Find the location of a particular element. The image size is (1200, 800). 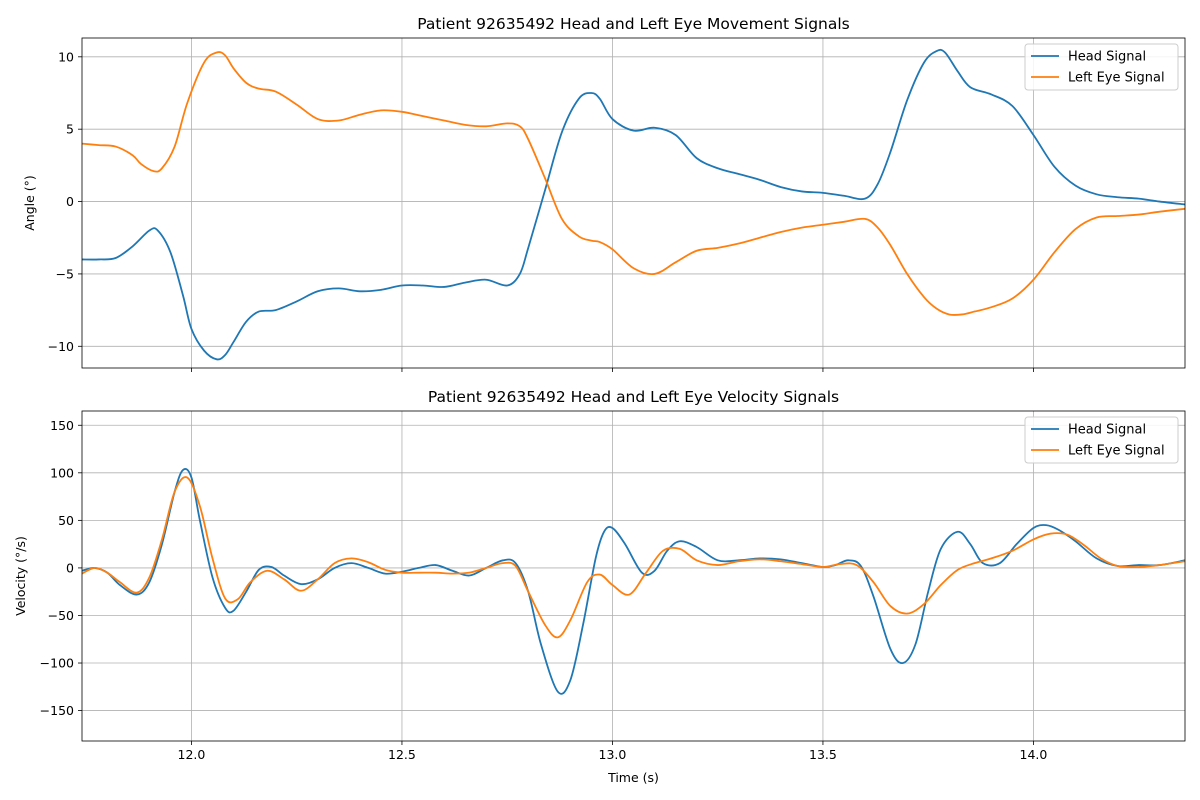

y-axis-label: Velocity (°/s) is located at coordinates (20, 576).